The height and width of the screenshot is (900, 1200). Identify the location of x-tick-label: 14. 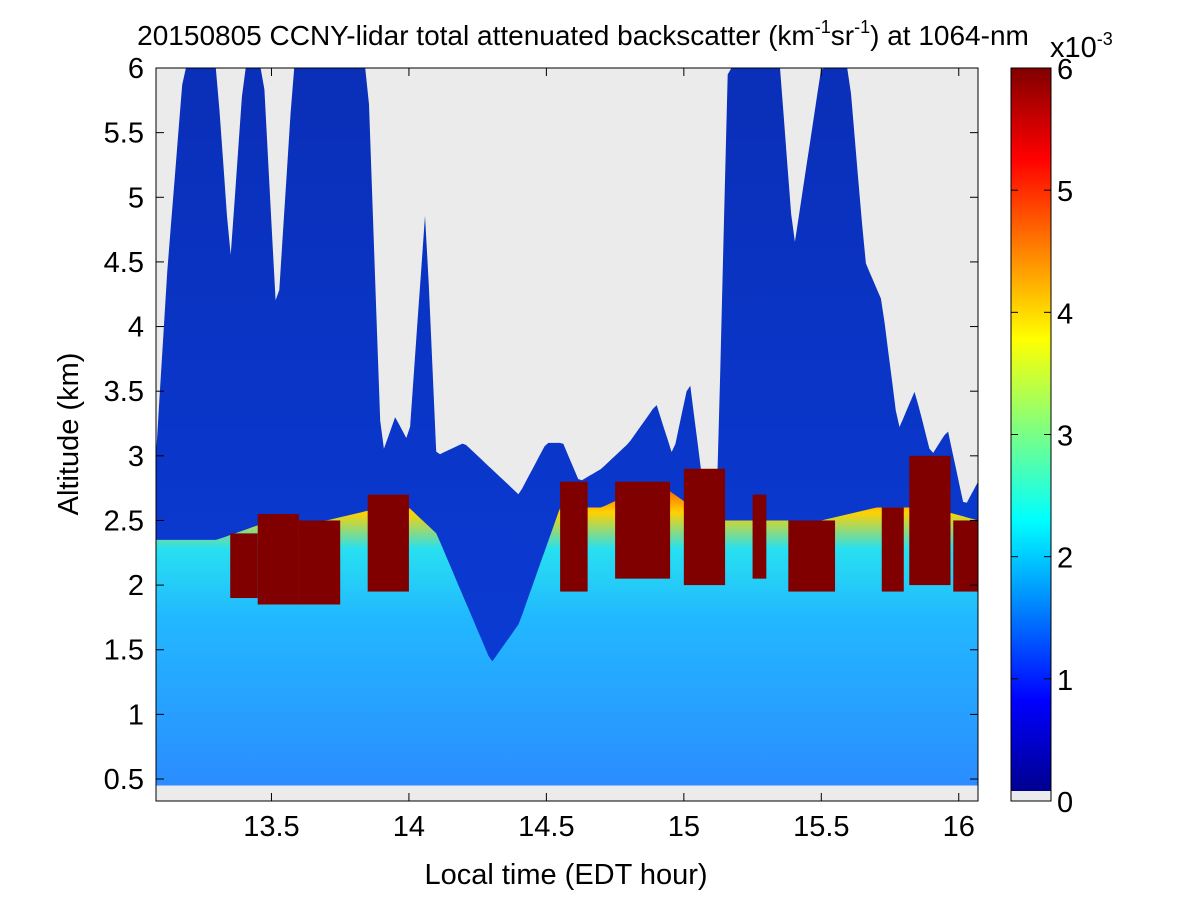
(409, 827).